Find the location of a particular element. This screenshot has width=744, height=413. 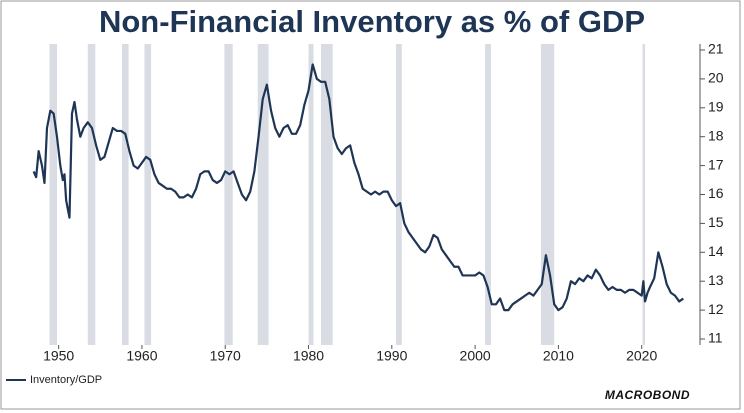

x-tick-label: 1970 is located at coordinates (225, 356).